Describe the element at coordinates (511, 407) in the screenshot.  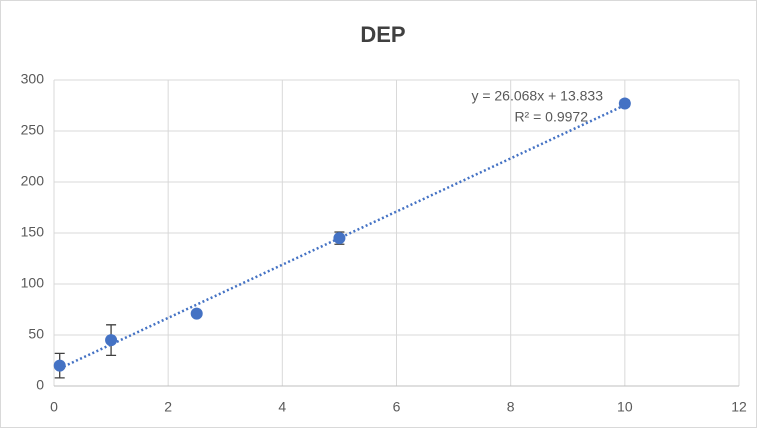
I see `x-tick-label: 8` at that location.